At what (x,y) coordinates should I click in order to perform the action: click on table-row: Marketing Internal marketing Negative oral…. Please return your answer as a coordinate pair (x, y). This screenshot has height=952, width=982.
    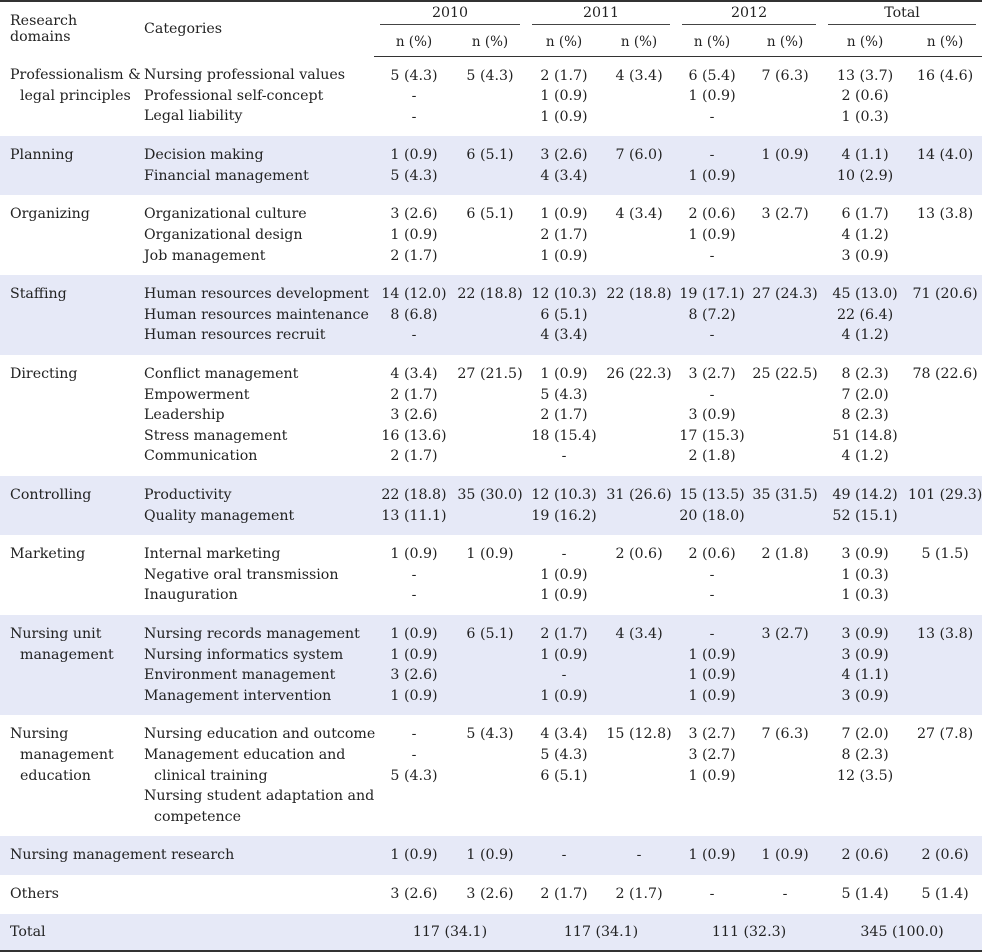
    Looking at the image, I should click on (491, 575).